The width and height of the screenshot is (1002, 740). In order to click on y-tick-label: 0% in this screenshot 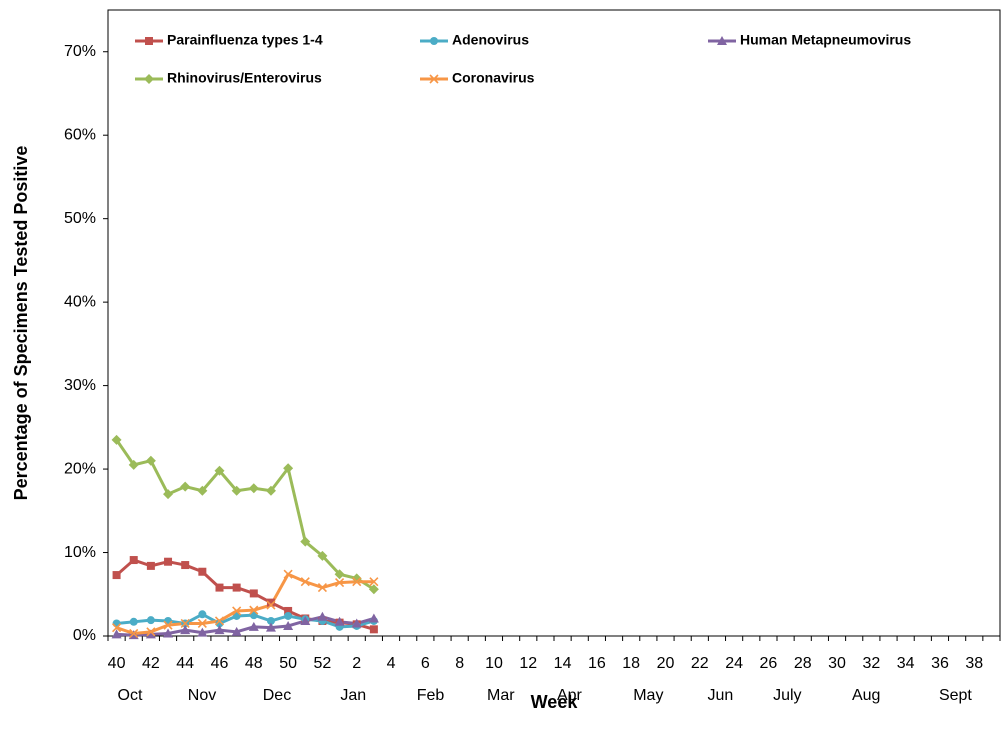, I will do `click(84, 635)`.